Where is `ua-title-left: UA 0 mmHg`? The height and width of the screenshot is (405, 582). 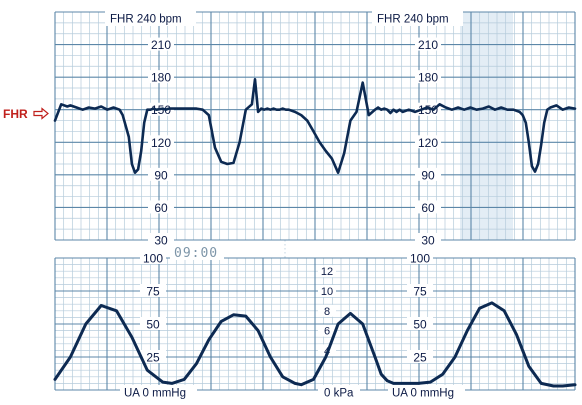
ua-title-left: UA 0 mmHg is located at coordinates (155, 394).